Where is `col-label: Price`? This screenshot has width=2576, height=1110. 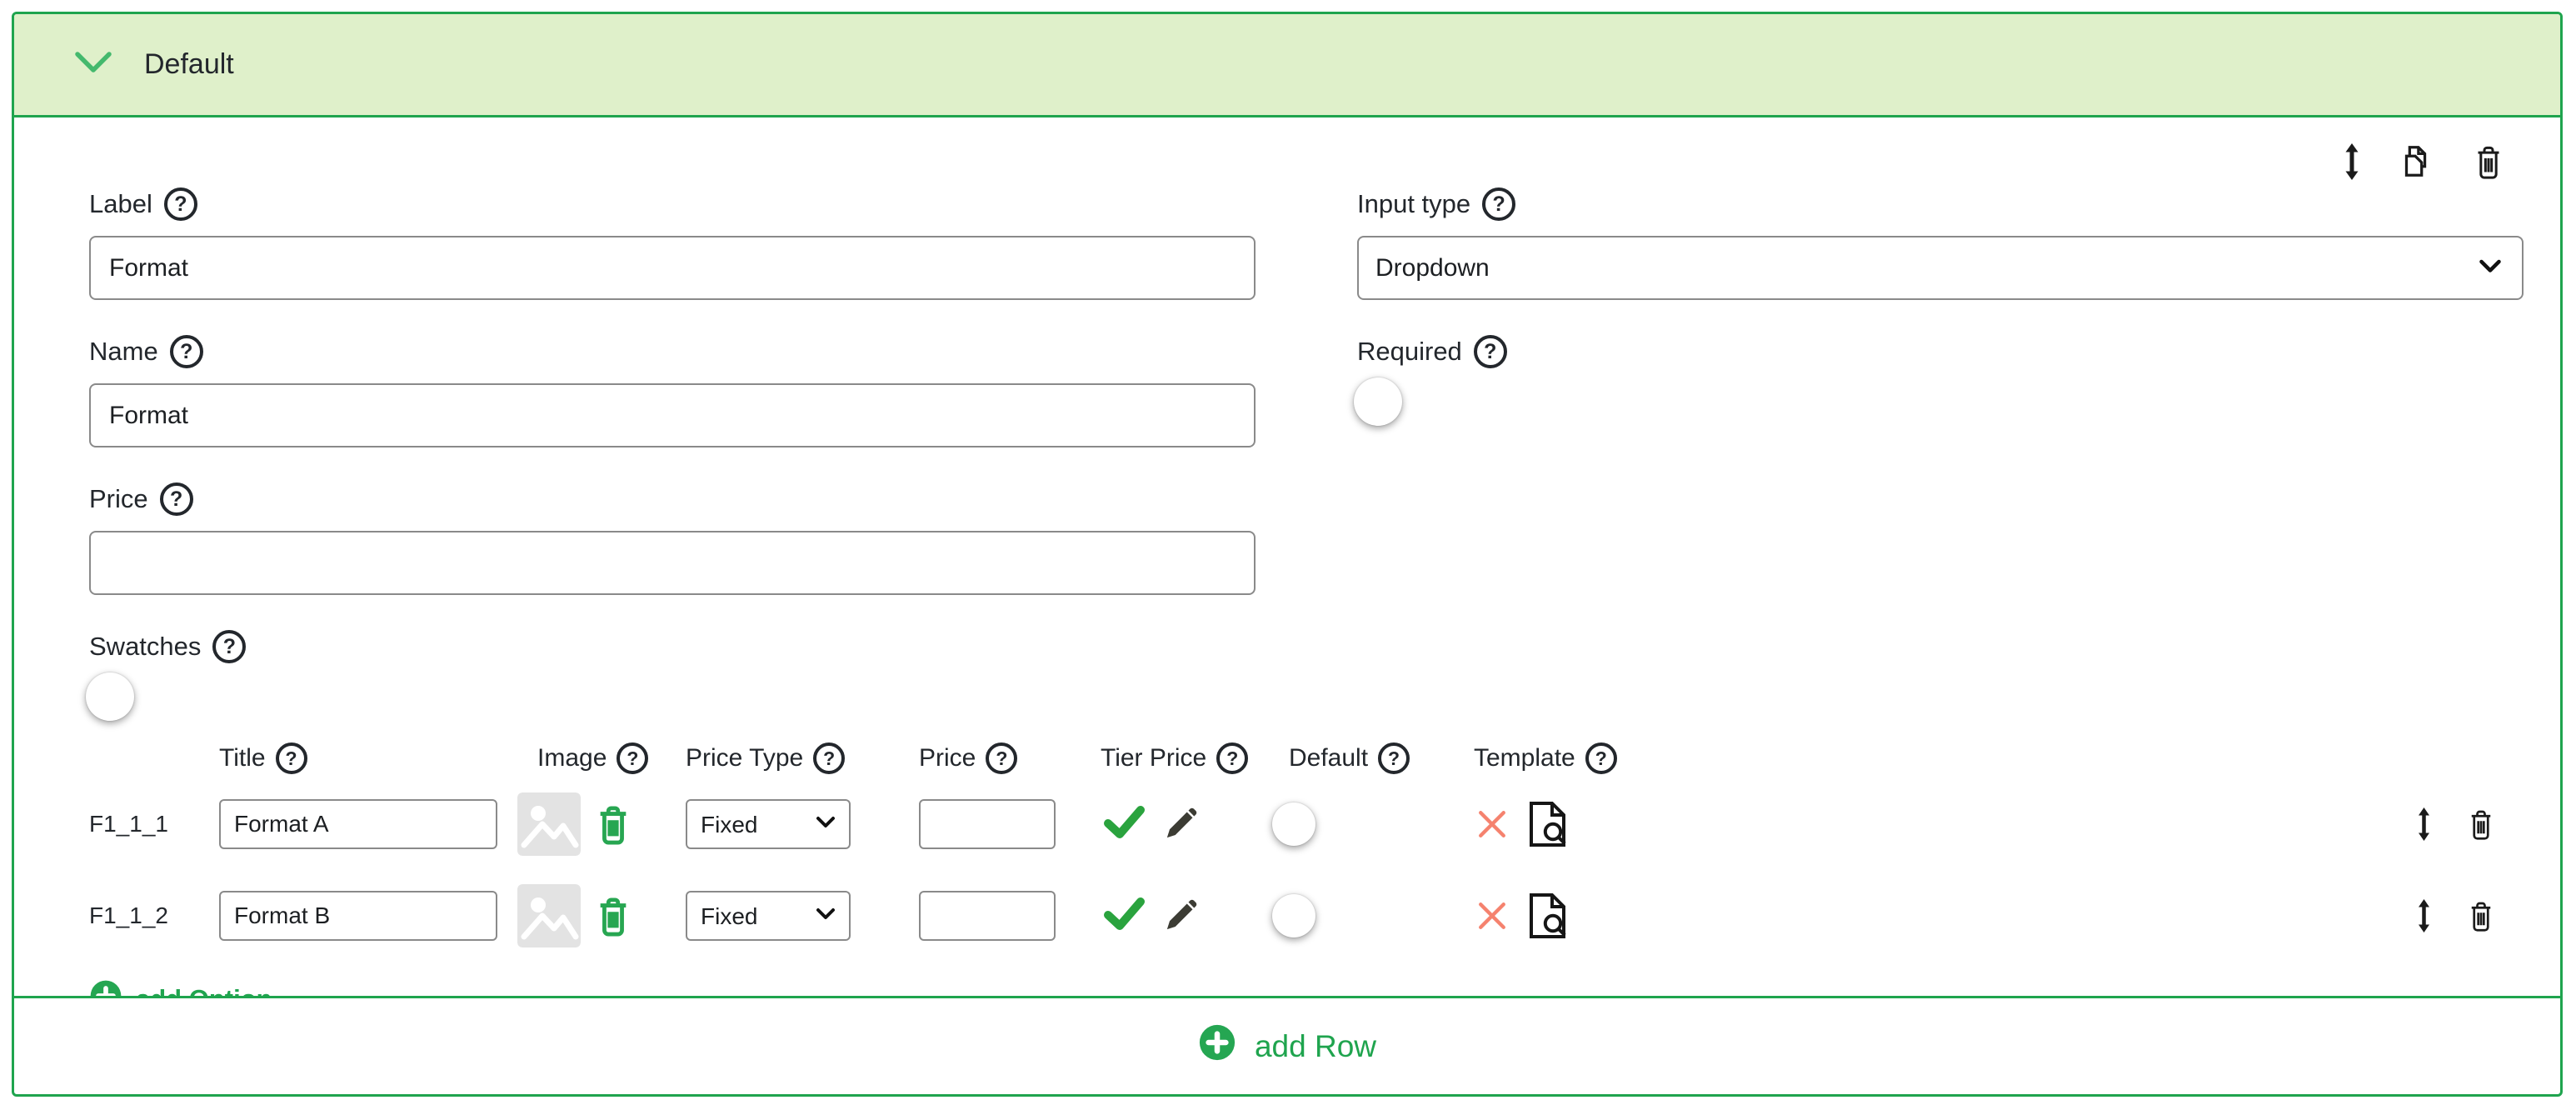
col-label: Price is located at coordinates (947, 758).